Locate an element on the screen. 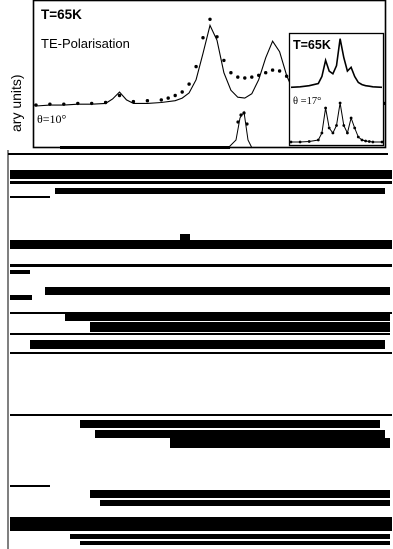  main-angle-annotation: θ=10° is located at coordinates (52, 119).